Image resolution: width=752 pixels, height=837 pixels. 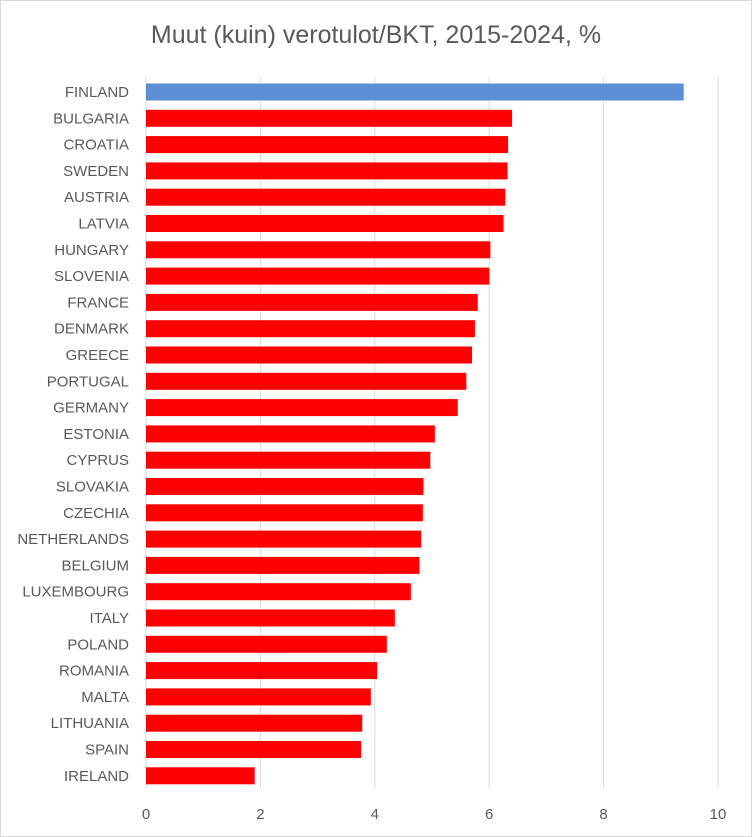 I want to click on bar-ireland, so click(x=200, y=776).